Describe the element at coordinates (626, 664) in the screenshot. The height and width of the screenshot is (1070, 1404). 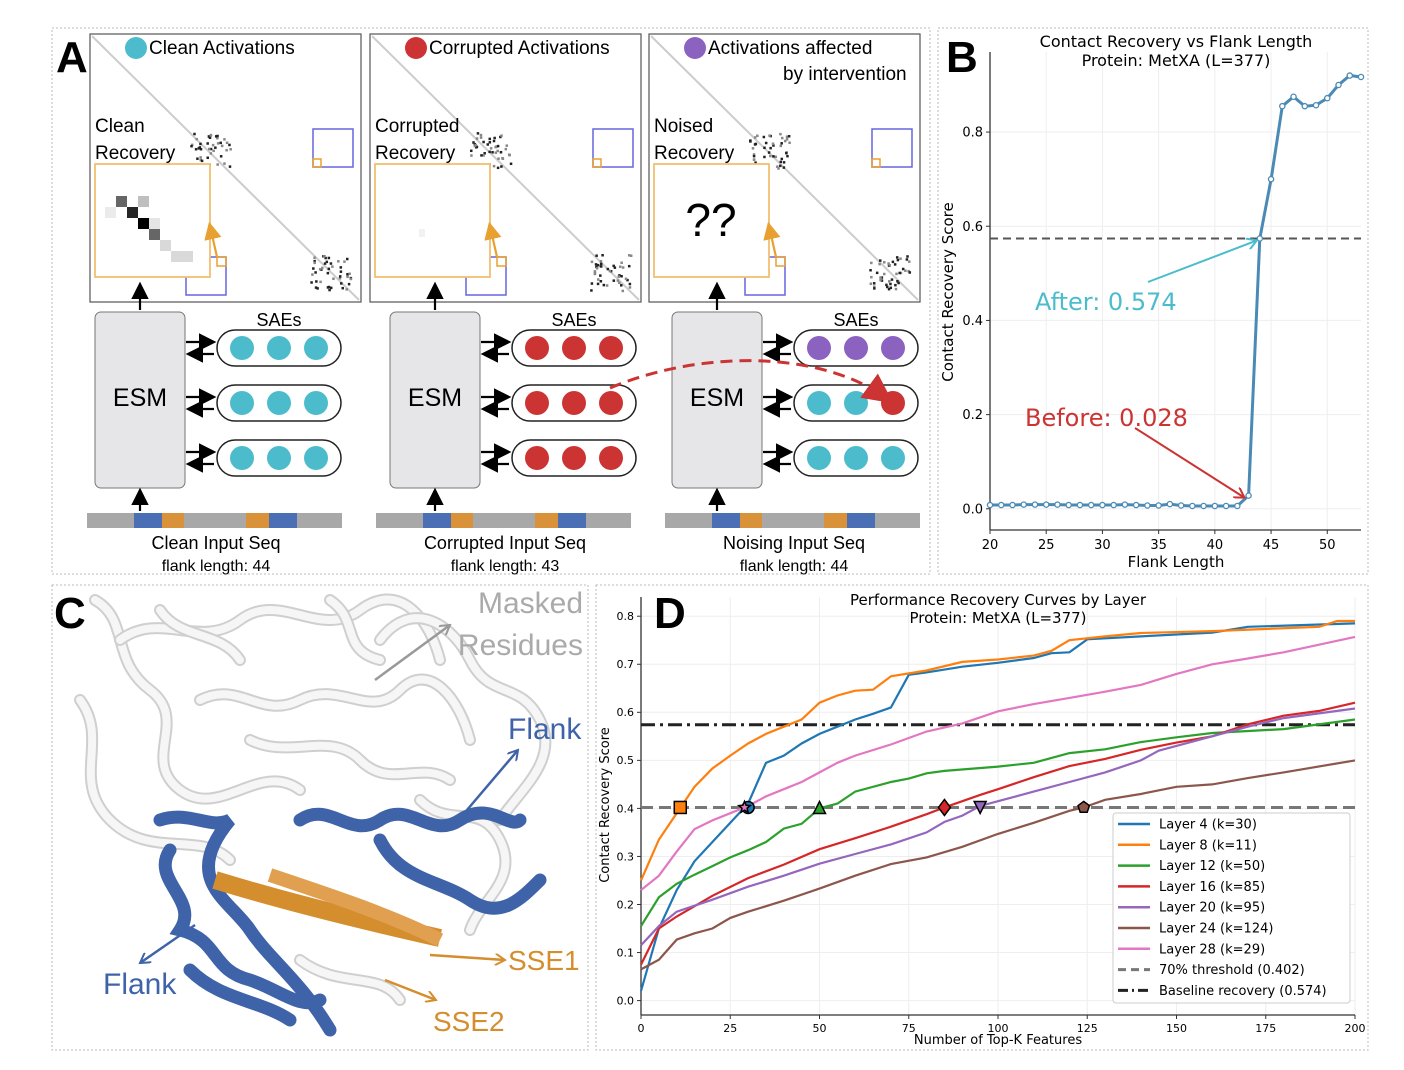
I see `y-tick-label: 0.7` at that location.